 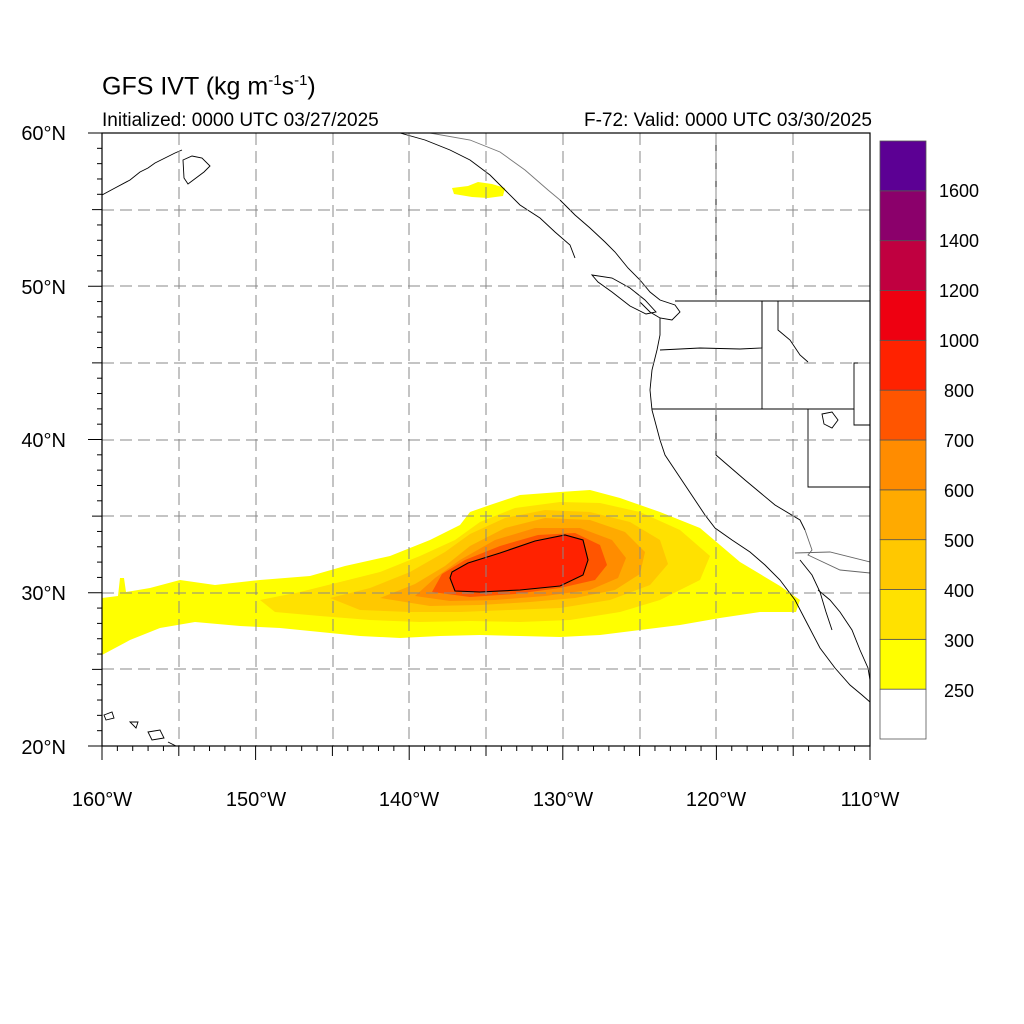 What do you see at coordinates (959, 391) in the screenshot?
I see `colorbar-label: 800` at bounding box center [959, 391].